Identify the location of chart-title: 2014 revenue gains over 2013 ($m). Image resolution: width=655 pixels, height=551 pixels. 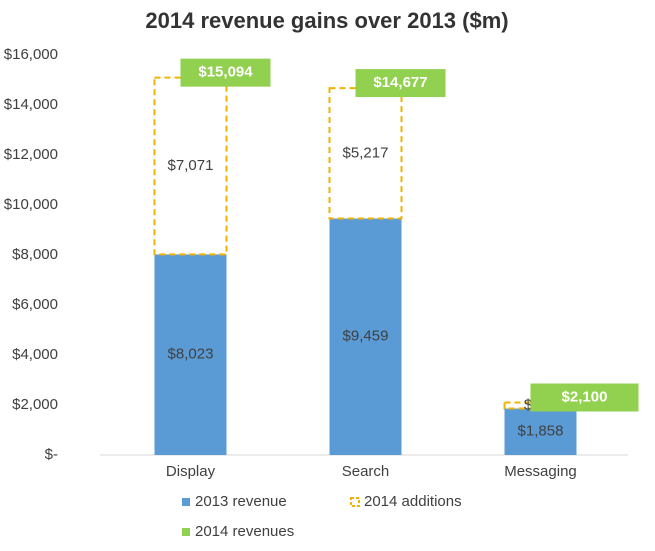
(326, 20).